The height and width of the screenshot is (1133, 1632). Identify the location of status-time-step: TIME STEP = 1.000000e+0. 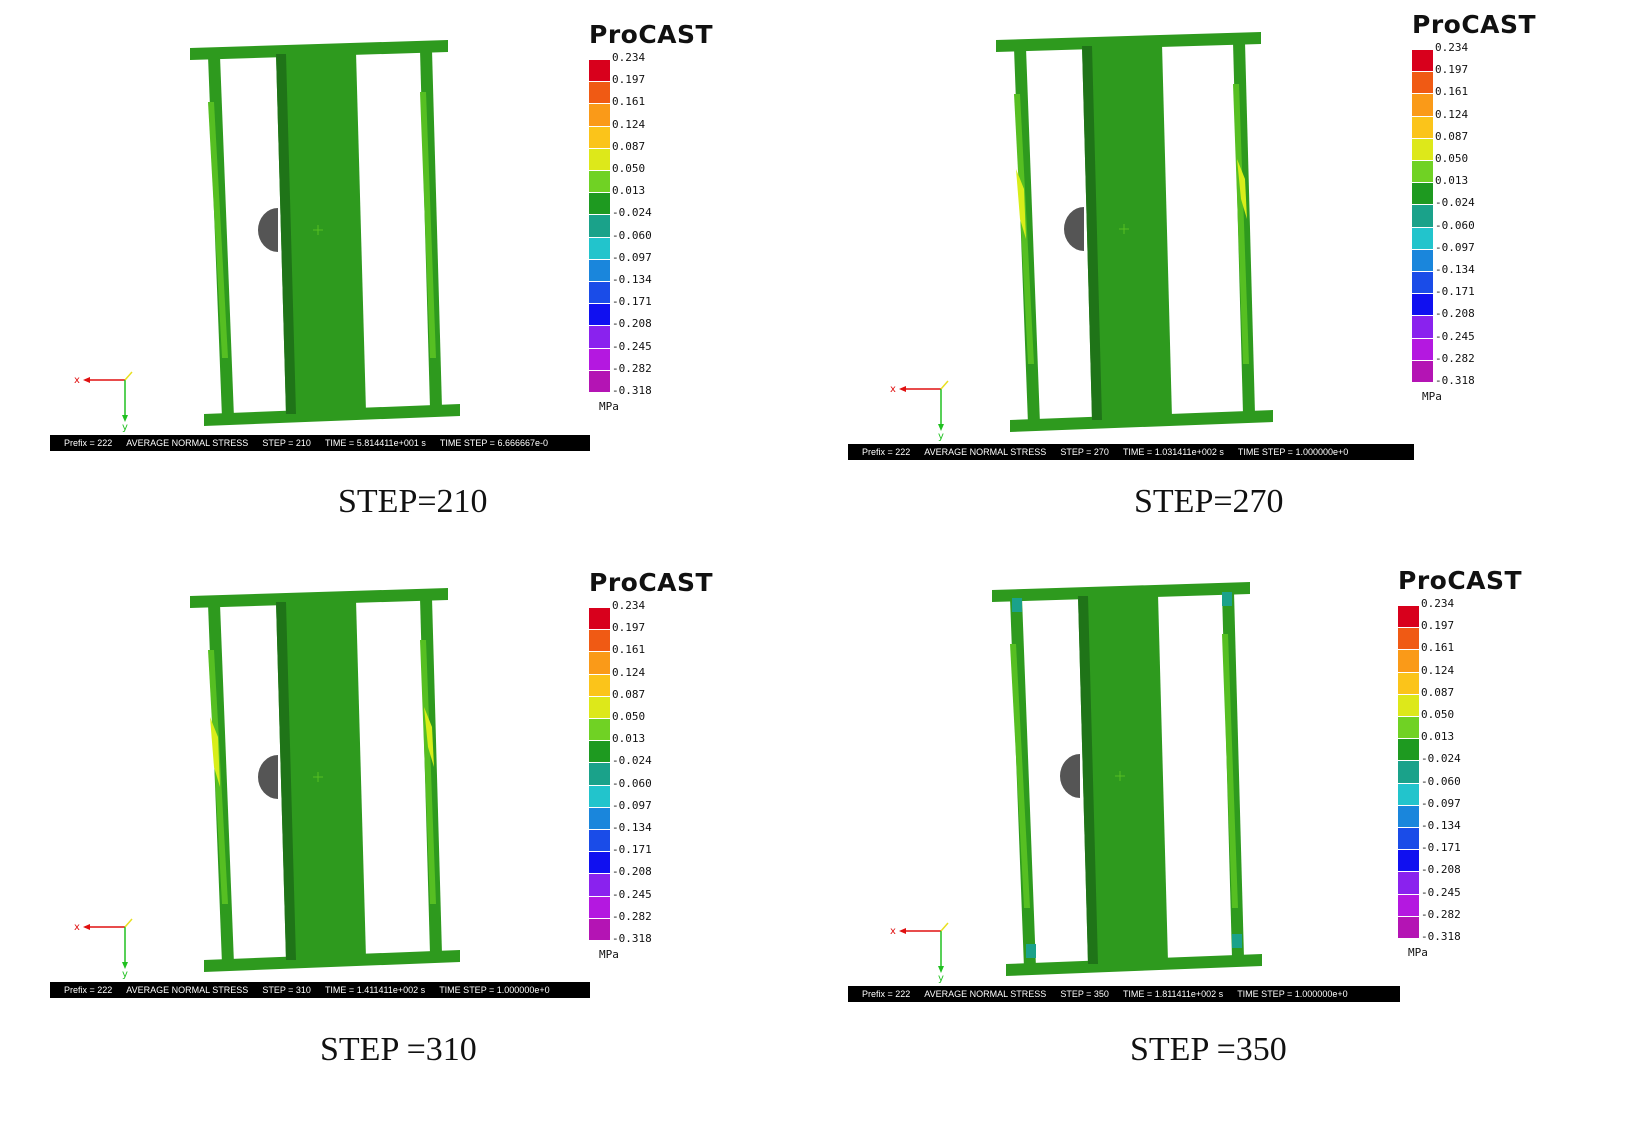
(494, 990).